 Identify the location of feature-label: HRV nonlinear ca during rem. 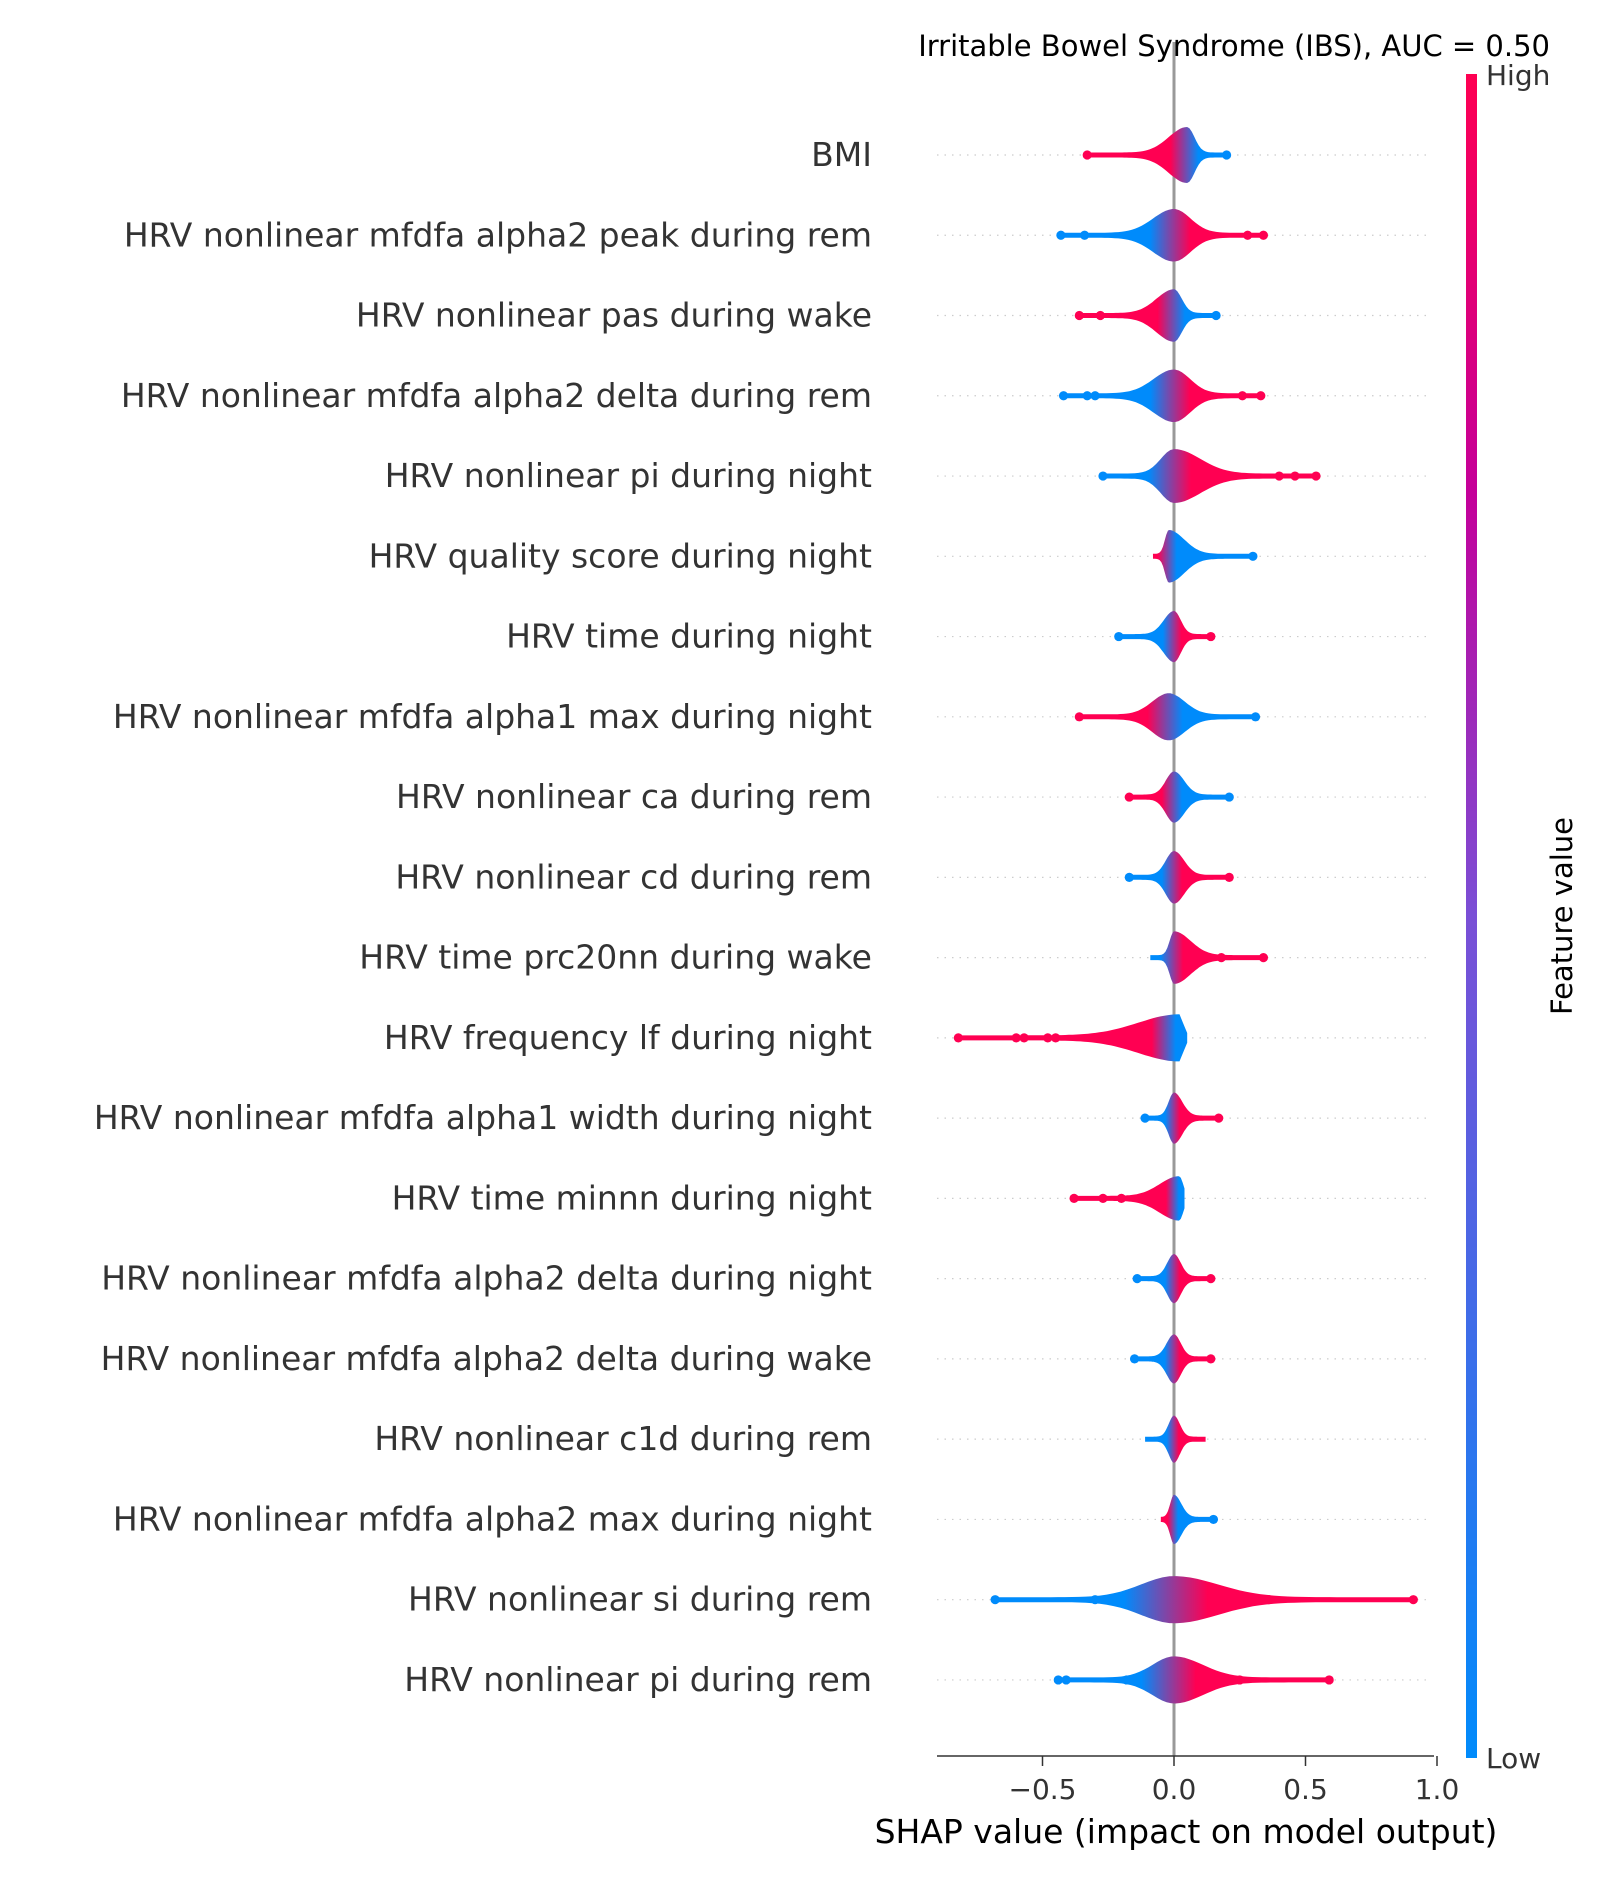
(634, 796).